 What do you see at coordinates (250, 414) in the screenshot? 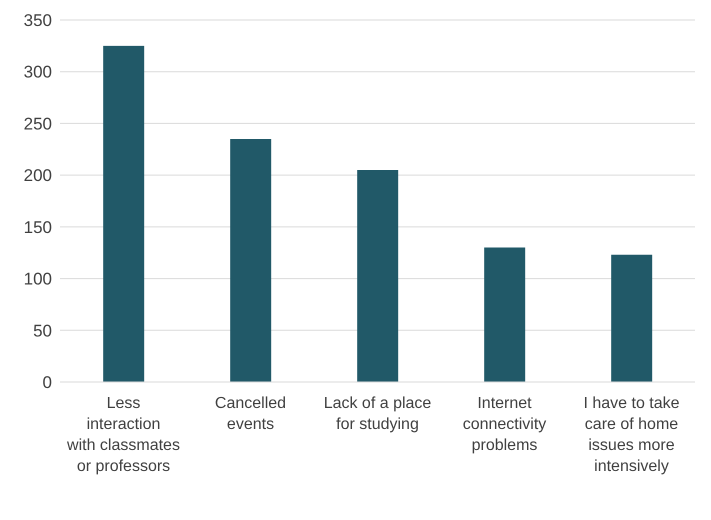
I see `x-tick-label: Cancelled events` at bounding box center [250, 414].